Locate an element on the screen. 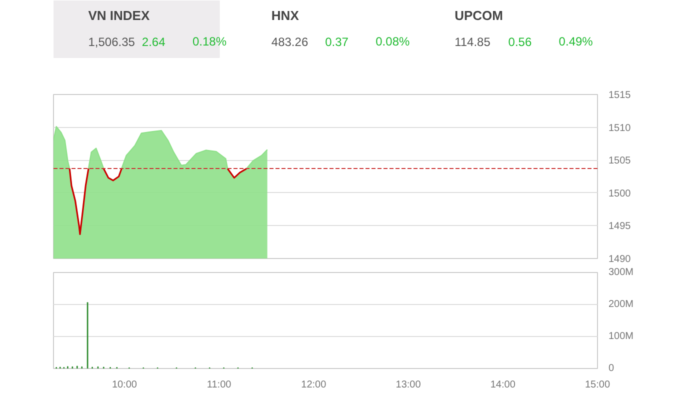 This screenshot has height=394, width=689. y-tick-label: 200M is located at coordinates (621, 304).